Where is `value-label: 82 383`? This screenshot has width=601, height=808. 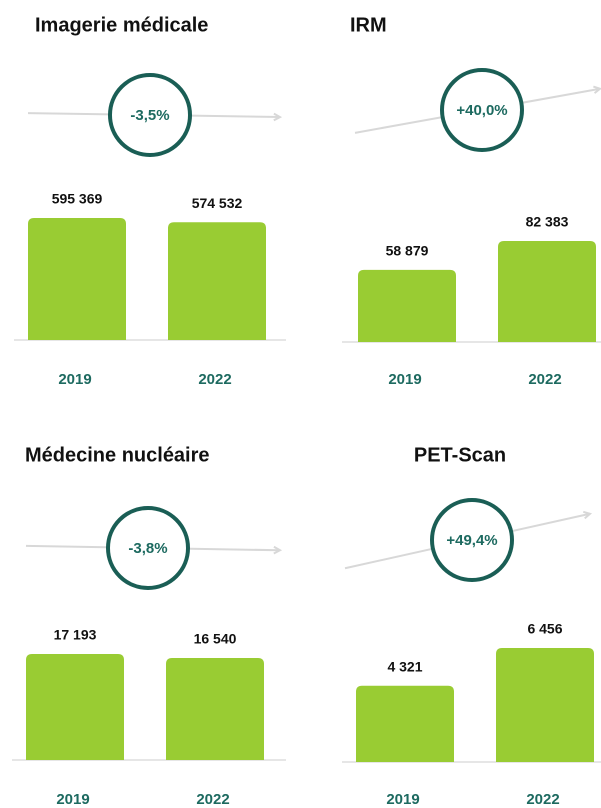 value-label: 82 383 is located at coordinates (547, 222).